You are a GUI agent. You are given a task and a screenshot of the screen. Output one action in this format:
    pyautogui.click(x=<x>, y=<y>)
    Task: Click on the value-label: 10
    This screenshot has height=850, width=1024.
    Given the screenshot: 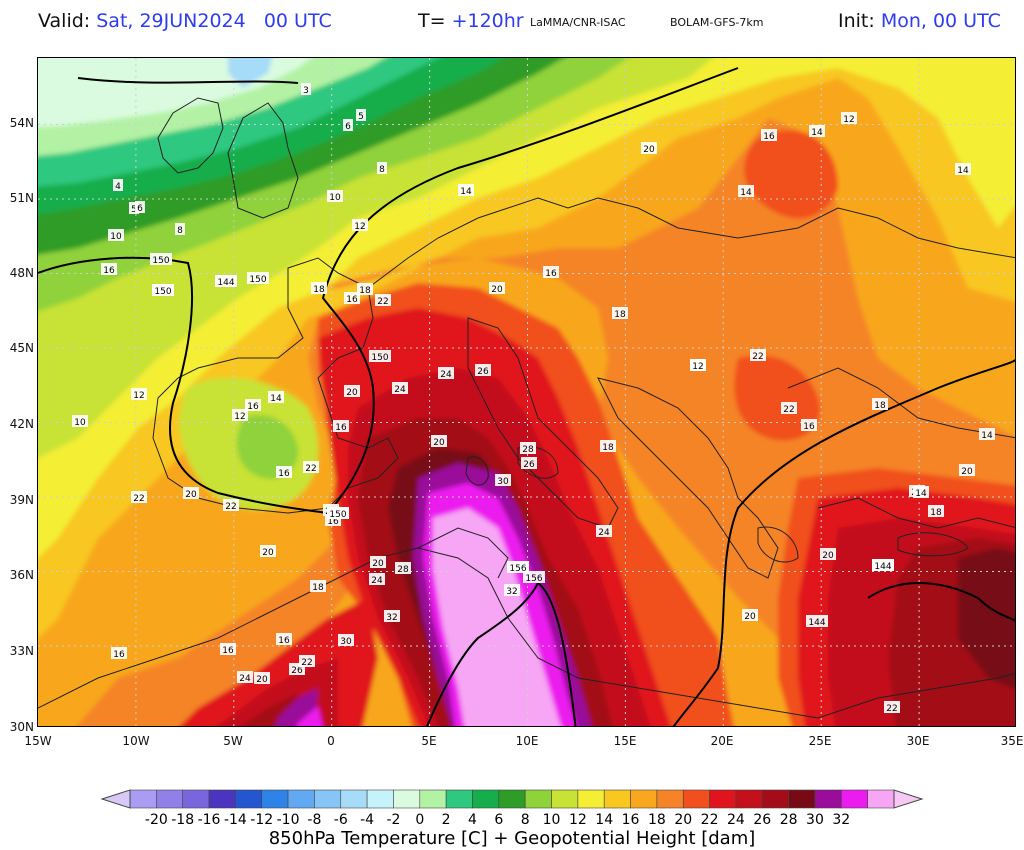 What is the action you would take?
    pyautogui.click(x=80, y=423)
    